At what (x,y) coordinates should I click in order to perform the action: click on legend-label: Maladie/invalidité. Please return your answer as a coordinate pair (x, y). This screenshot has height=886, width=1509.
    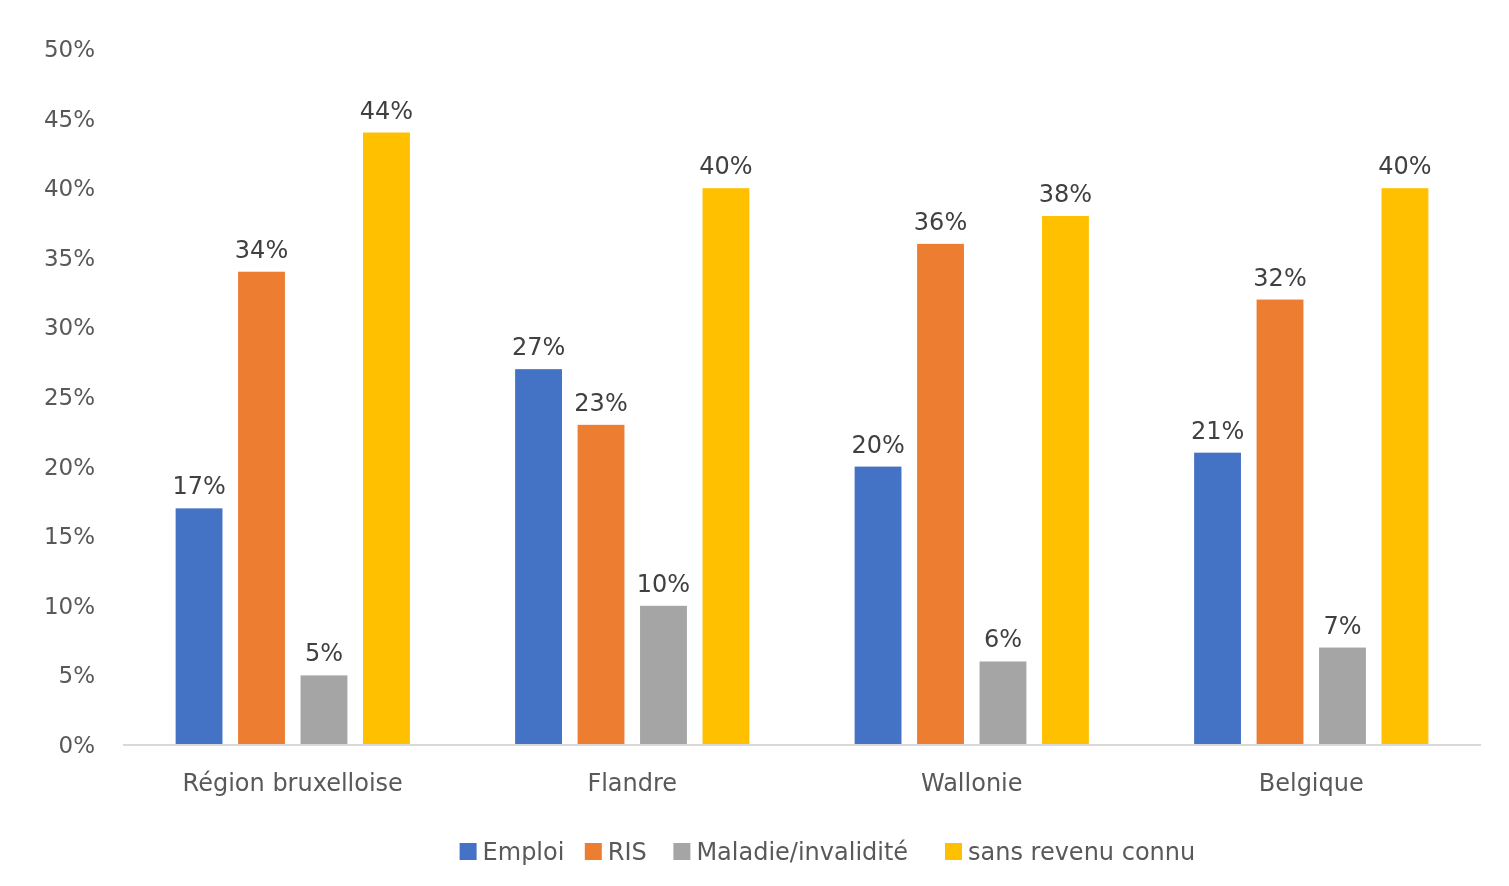
    Looking at the image, I should click on (802, 852).